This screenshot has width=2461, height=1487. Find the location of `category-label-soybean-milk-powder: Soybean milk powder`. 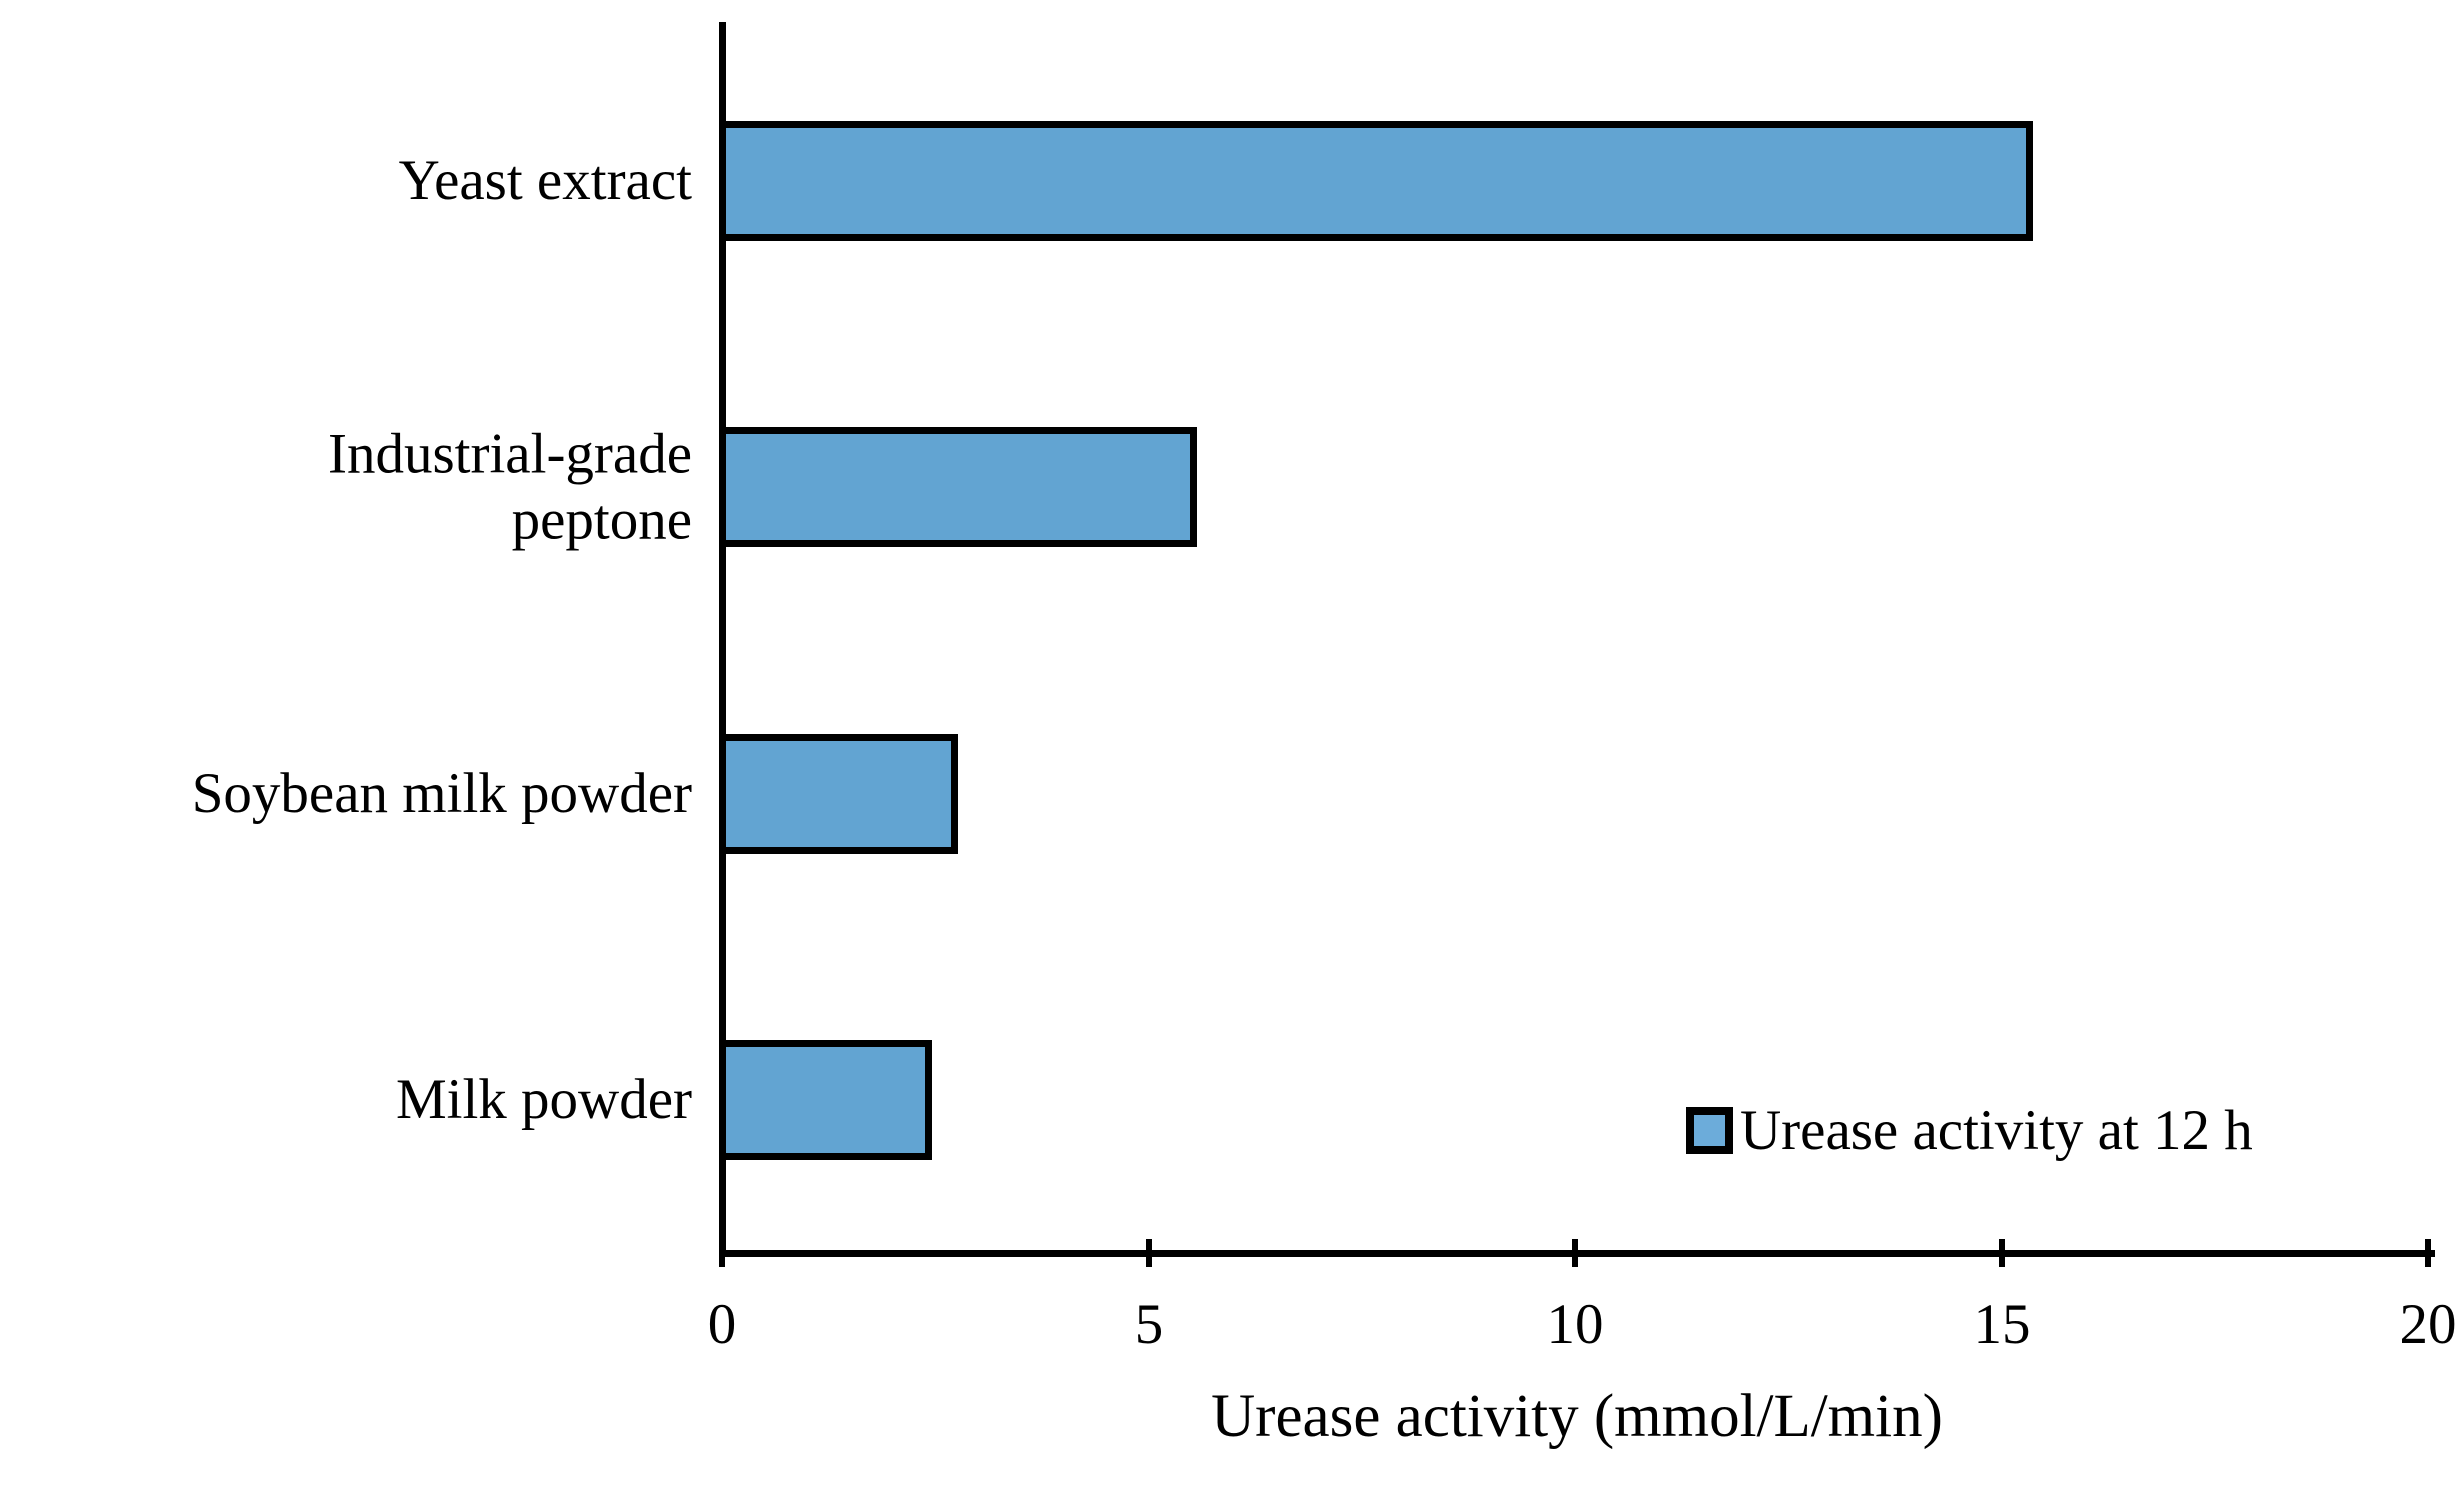

category-label-soybean-milk-powder: Soybean milk powder is located at coordinates (441, 793).